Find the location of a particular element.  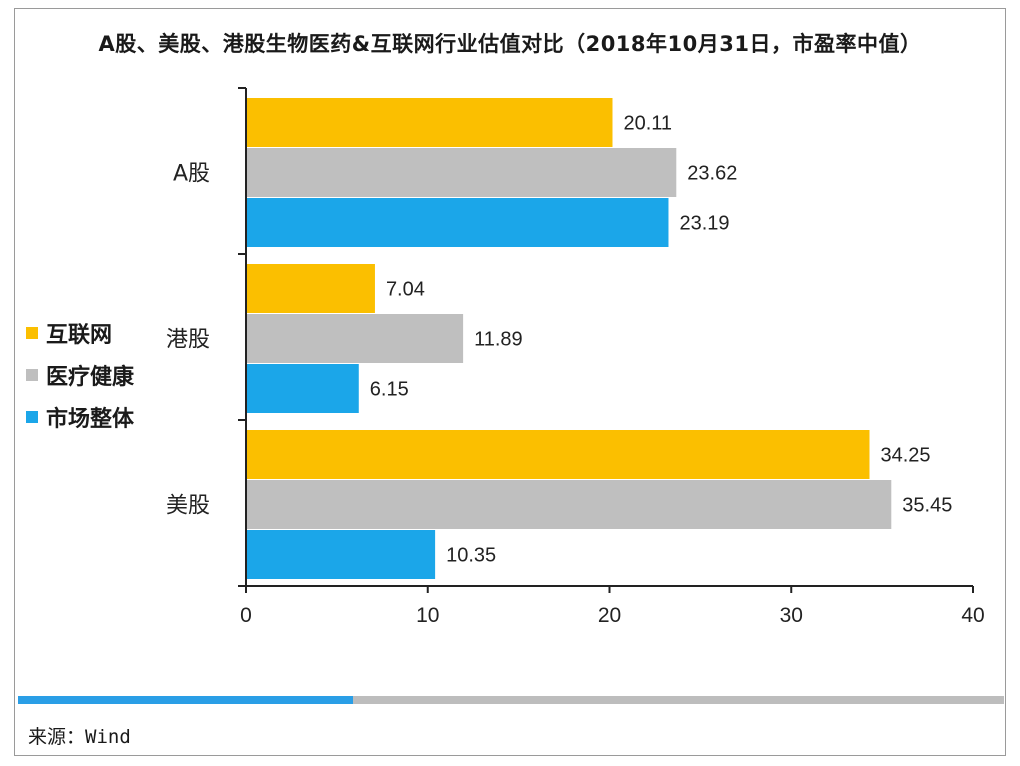

x-tick-label: 40 is located at coordinates (972, 615).